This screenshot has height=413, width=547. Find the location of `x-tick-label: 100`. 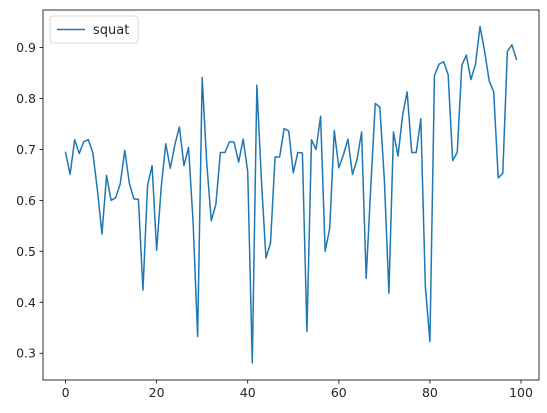

x-tick-label: 100 is located at coordinates (521, 392).